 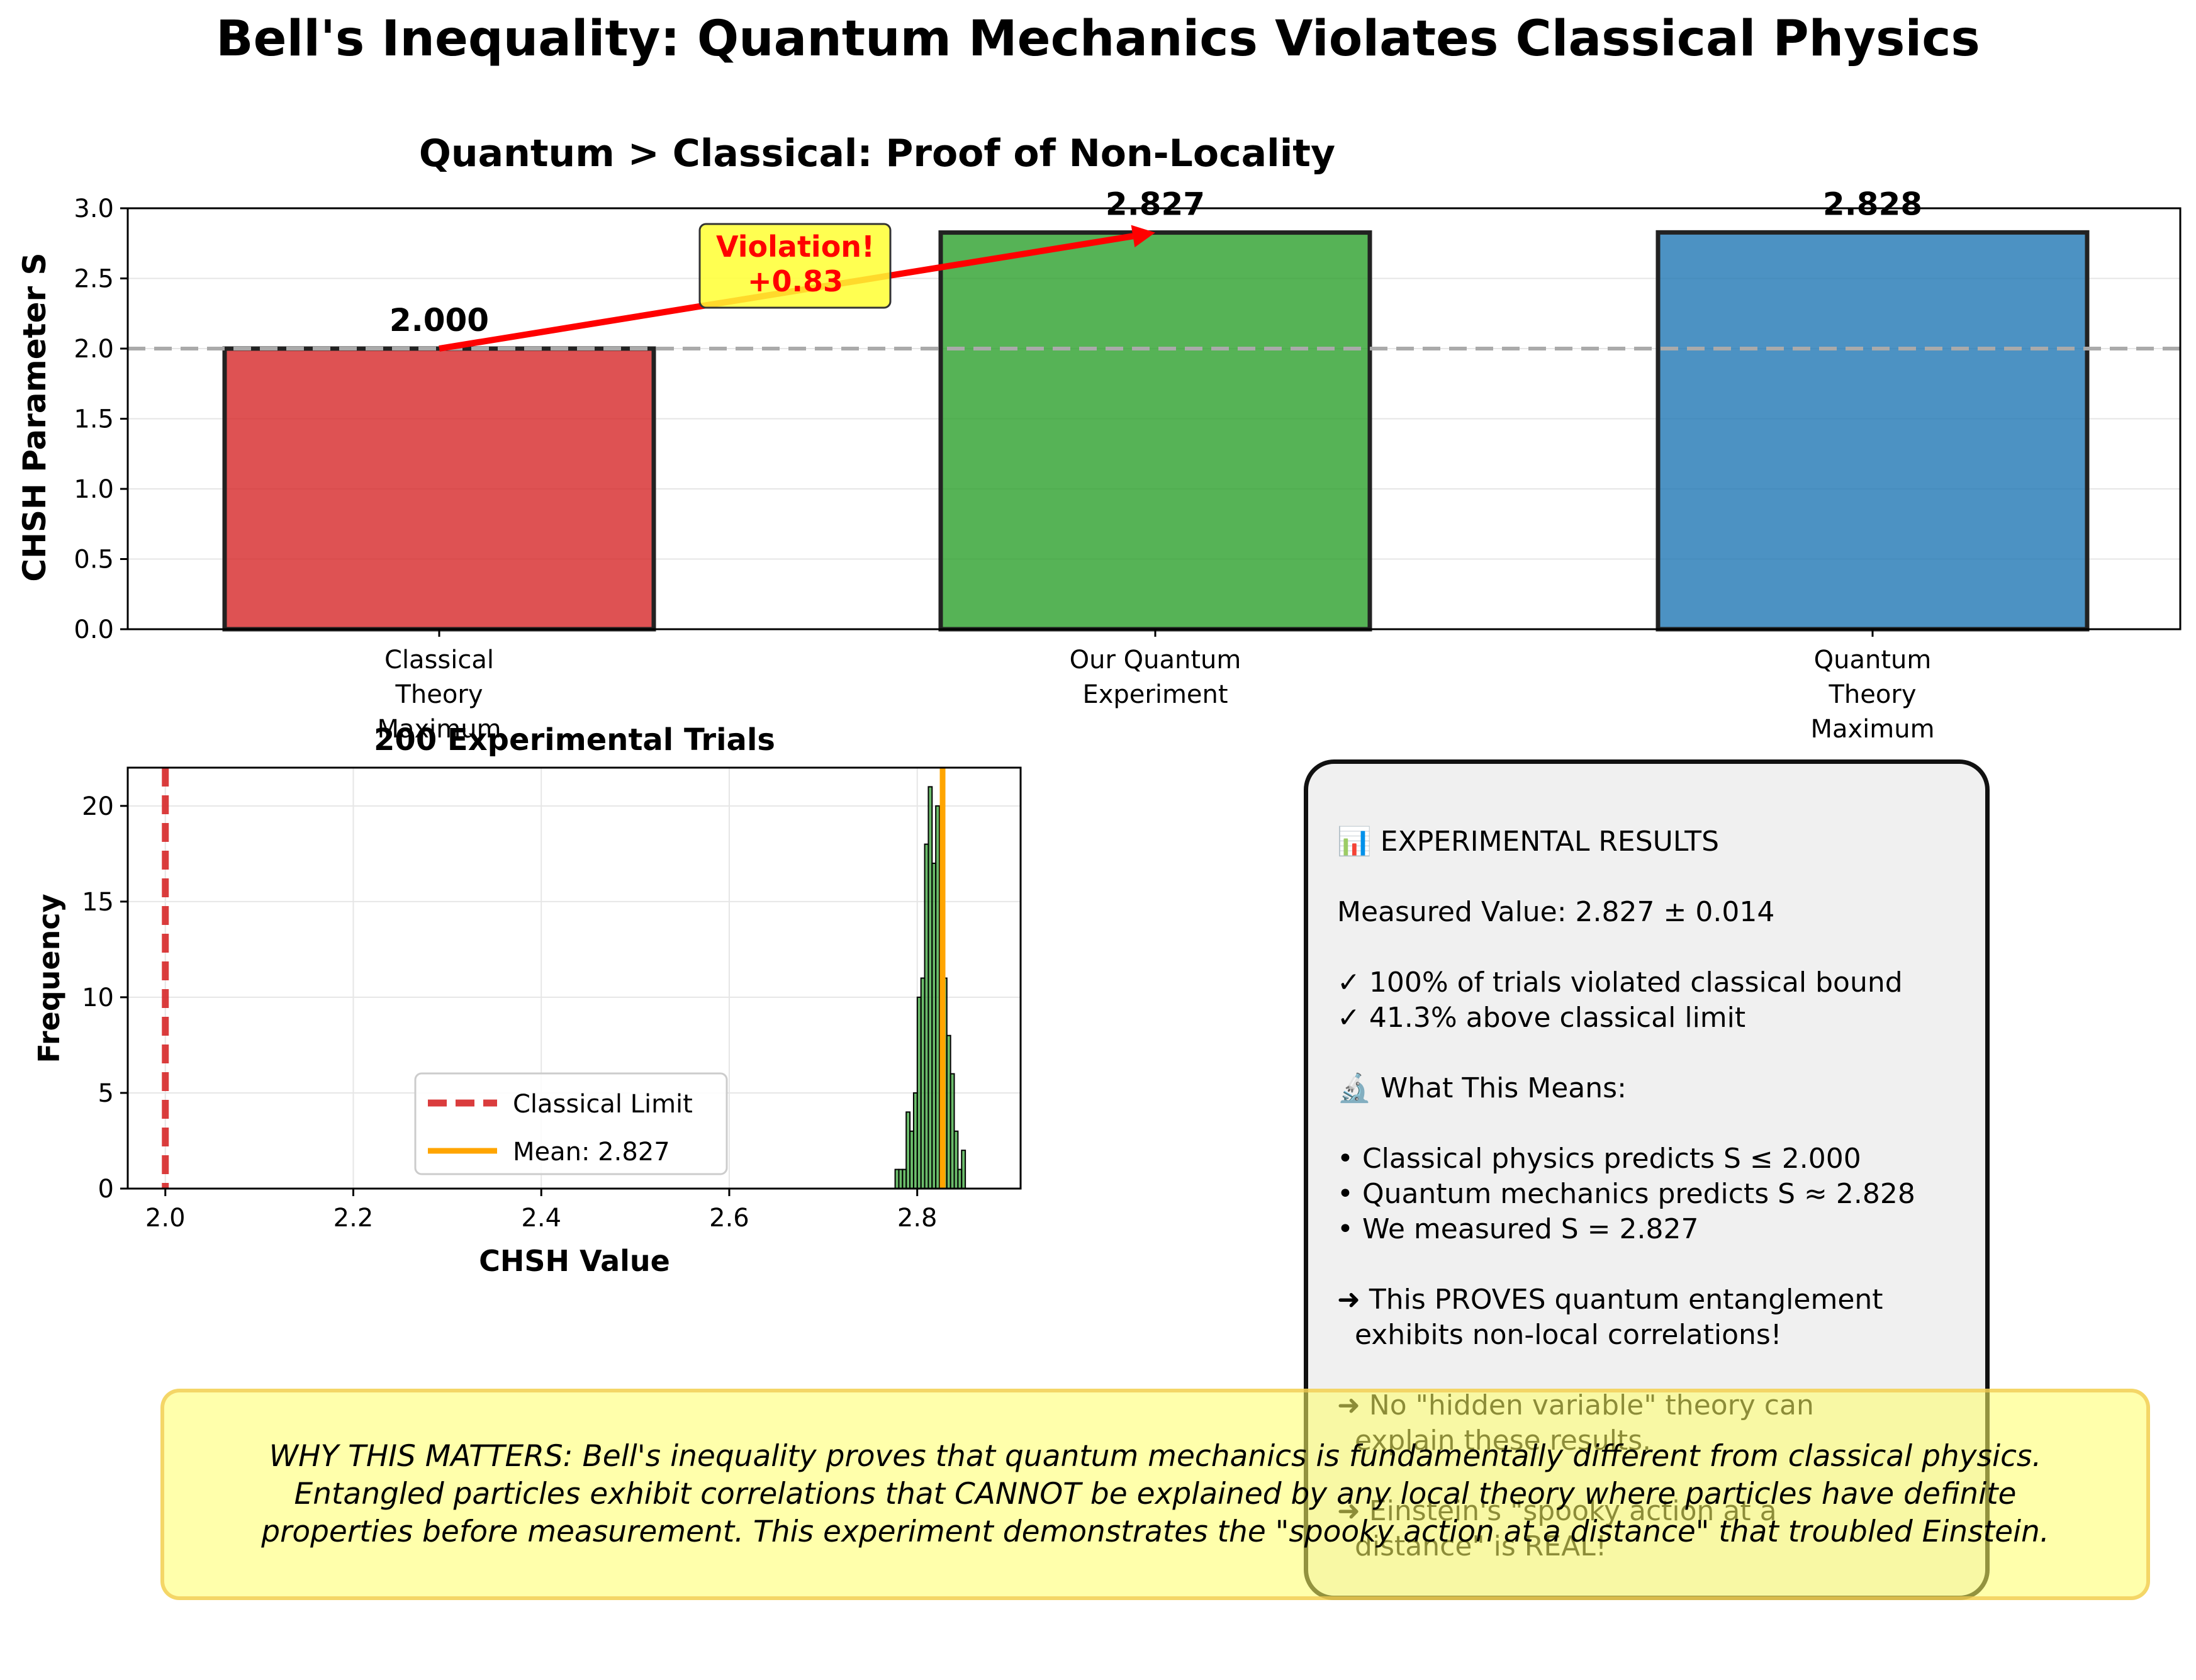 I want to click on results-line: • Quantum mechanics predicts S ≈ 2.828, so click(x=1626, y=1194).